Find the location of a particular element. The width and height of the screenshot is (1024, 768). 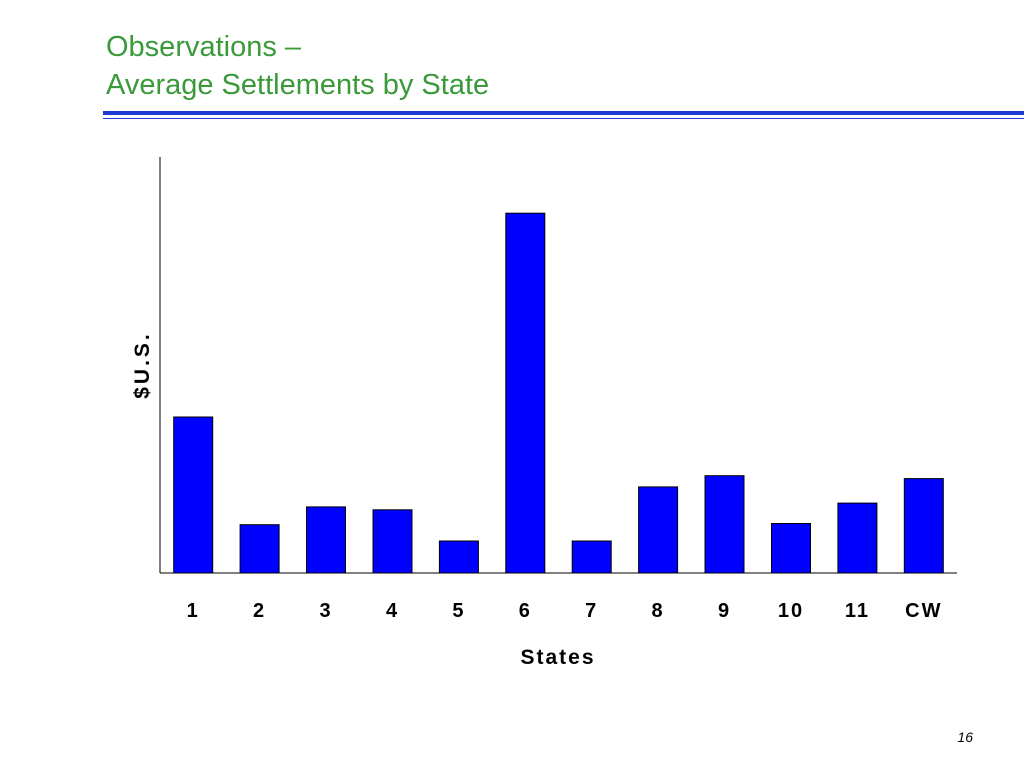

slide-title-line-2: Average Settlements by State is located at coordinates (298, 85).